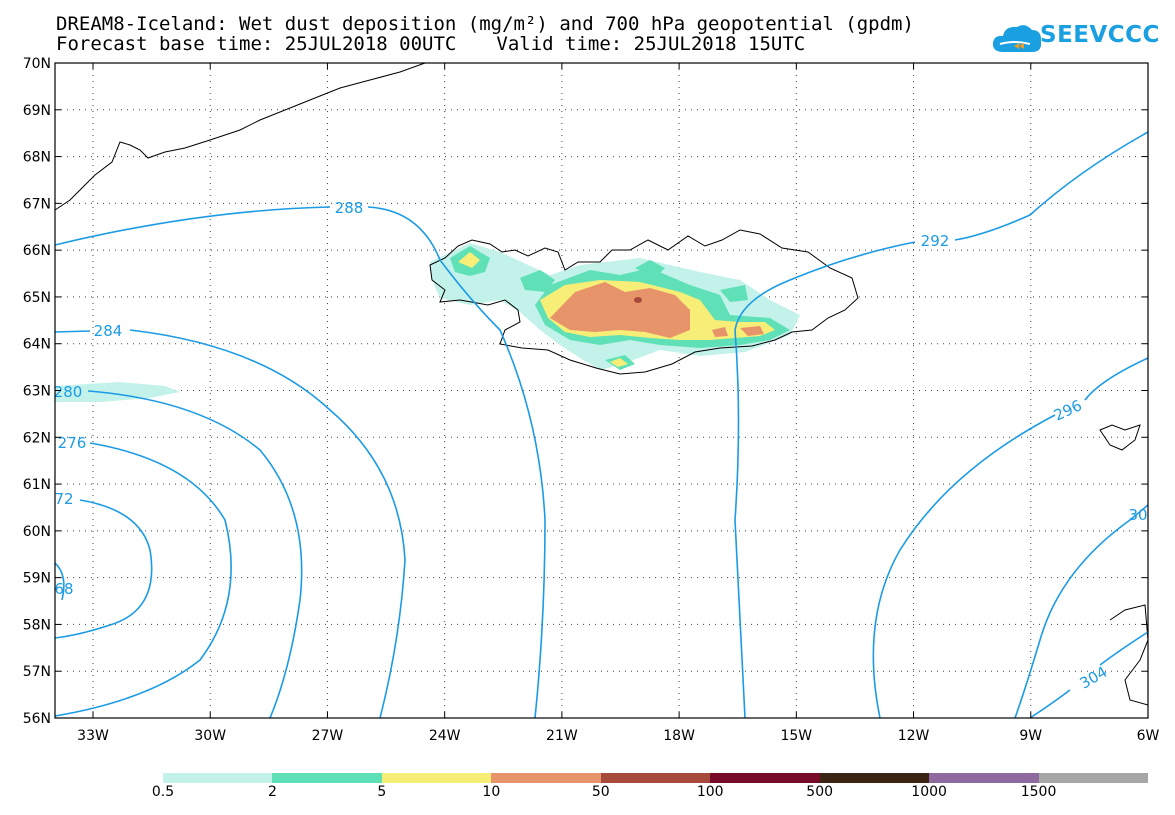 Image resolution: width=1175 pixels, height=815 pixels. I want to click on contour-label-296: 296, so click(1068, 410).